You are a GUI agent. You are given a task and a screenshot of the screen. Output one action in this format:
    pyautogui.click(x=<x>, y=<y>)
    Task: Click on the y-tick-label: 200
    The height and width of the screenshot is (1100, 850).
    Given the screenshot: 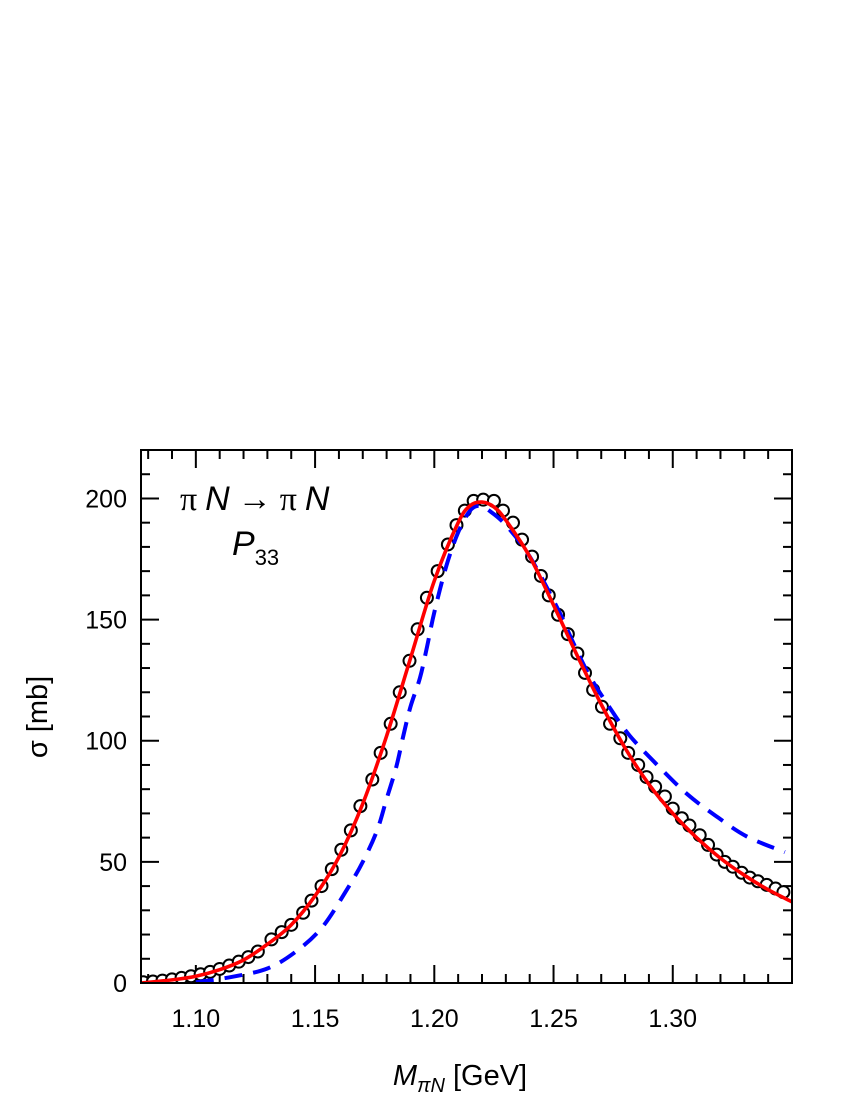 What is the action you would take?
    pyautogui.click(x=106, y=499)
    